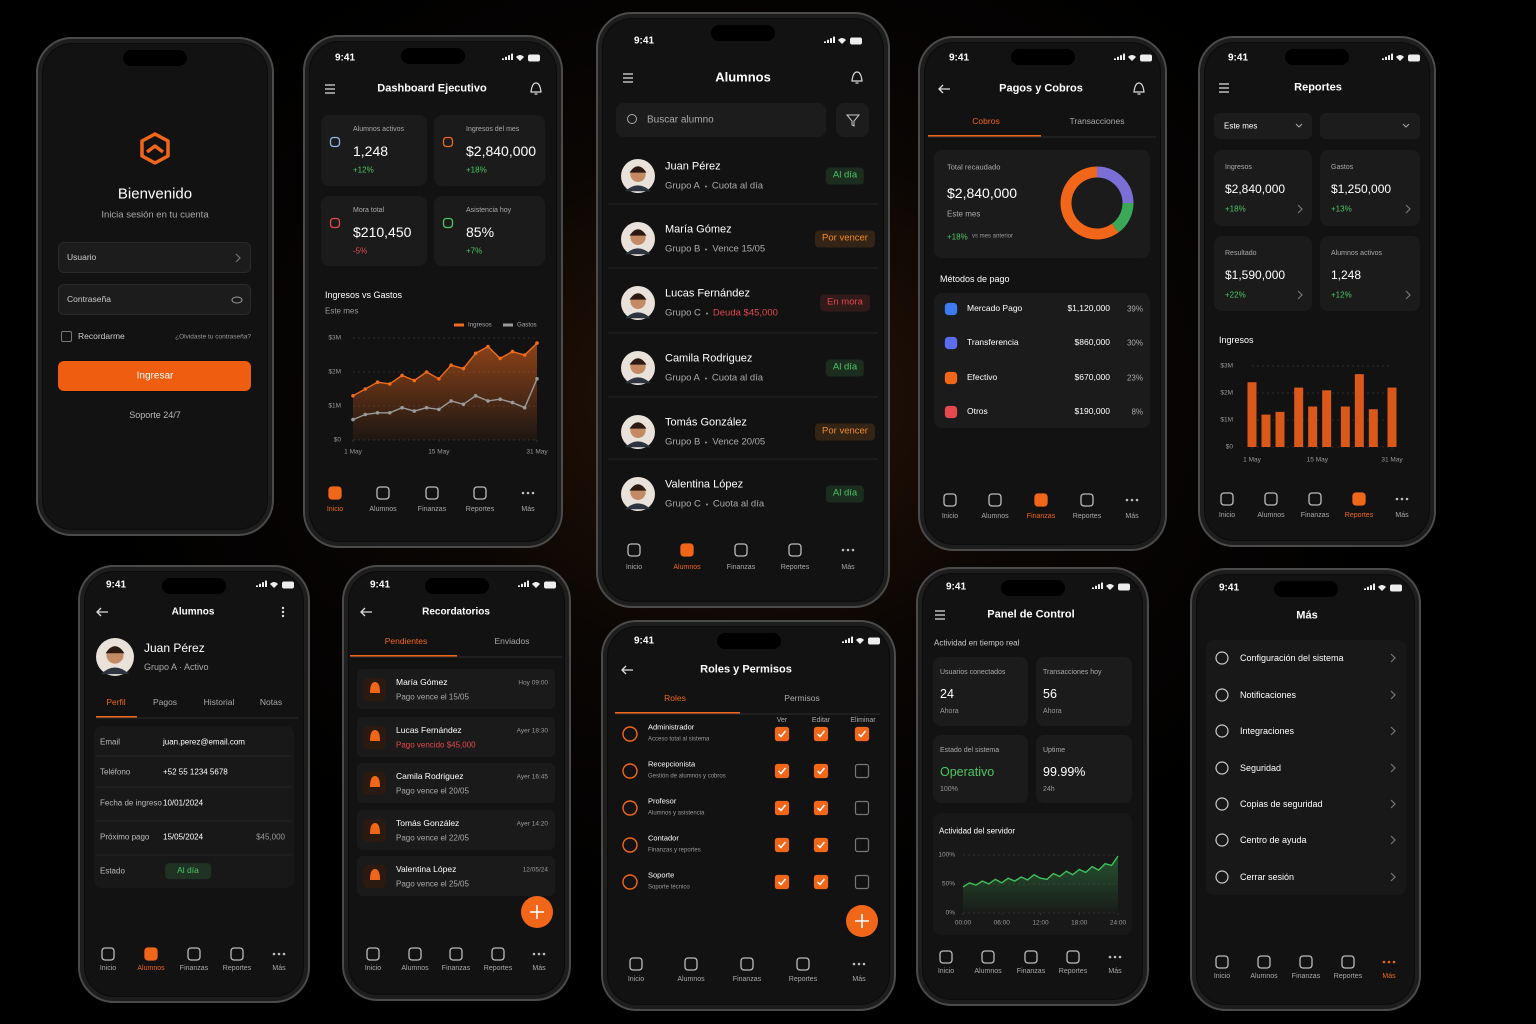 The height and width of the screenshot is (1024, 1536). I want to click on tab: Pagos, so click(165, 702).